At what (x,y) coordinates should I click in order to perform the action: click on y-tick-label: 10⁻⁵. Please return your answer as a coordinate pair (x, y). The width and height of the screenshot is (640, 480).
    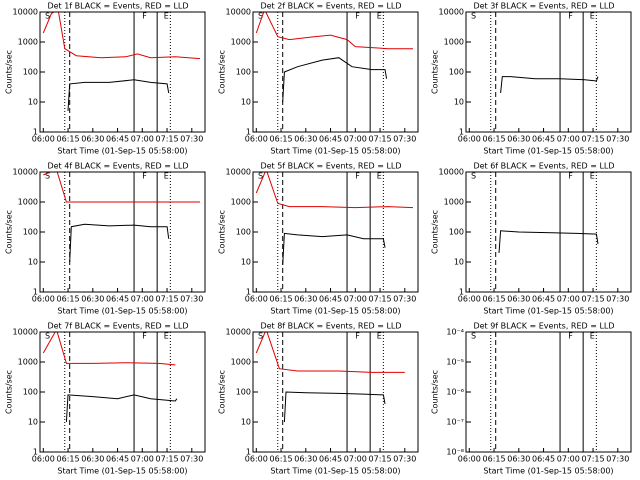
    Looking at the image, I should click on (455, 362).